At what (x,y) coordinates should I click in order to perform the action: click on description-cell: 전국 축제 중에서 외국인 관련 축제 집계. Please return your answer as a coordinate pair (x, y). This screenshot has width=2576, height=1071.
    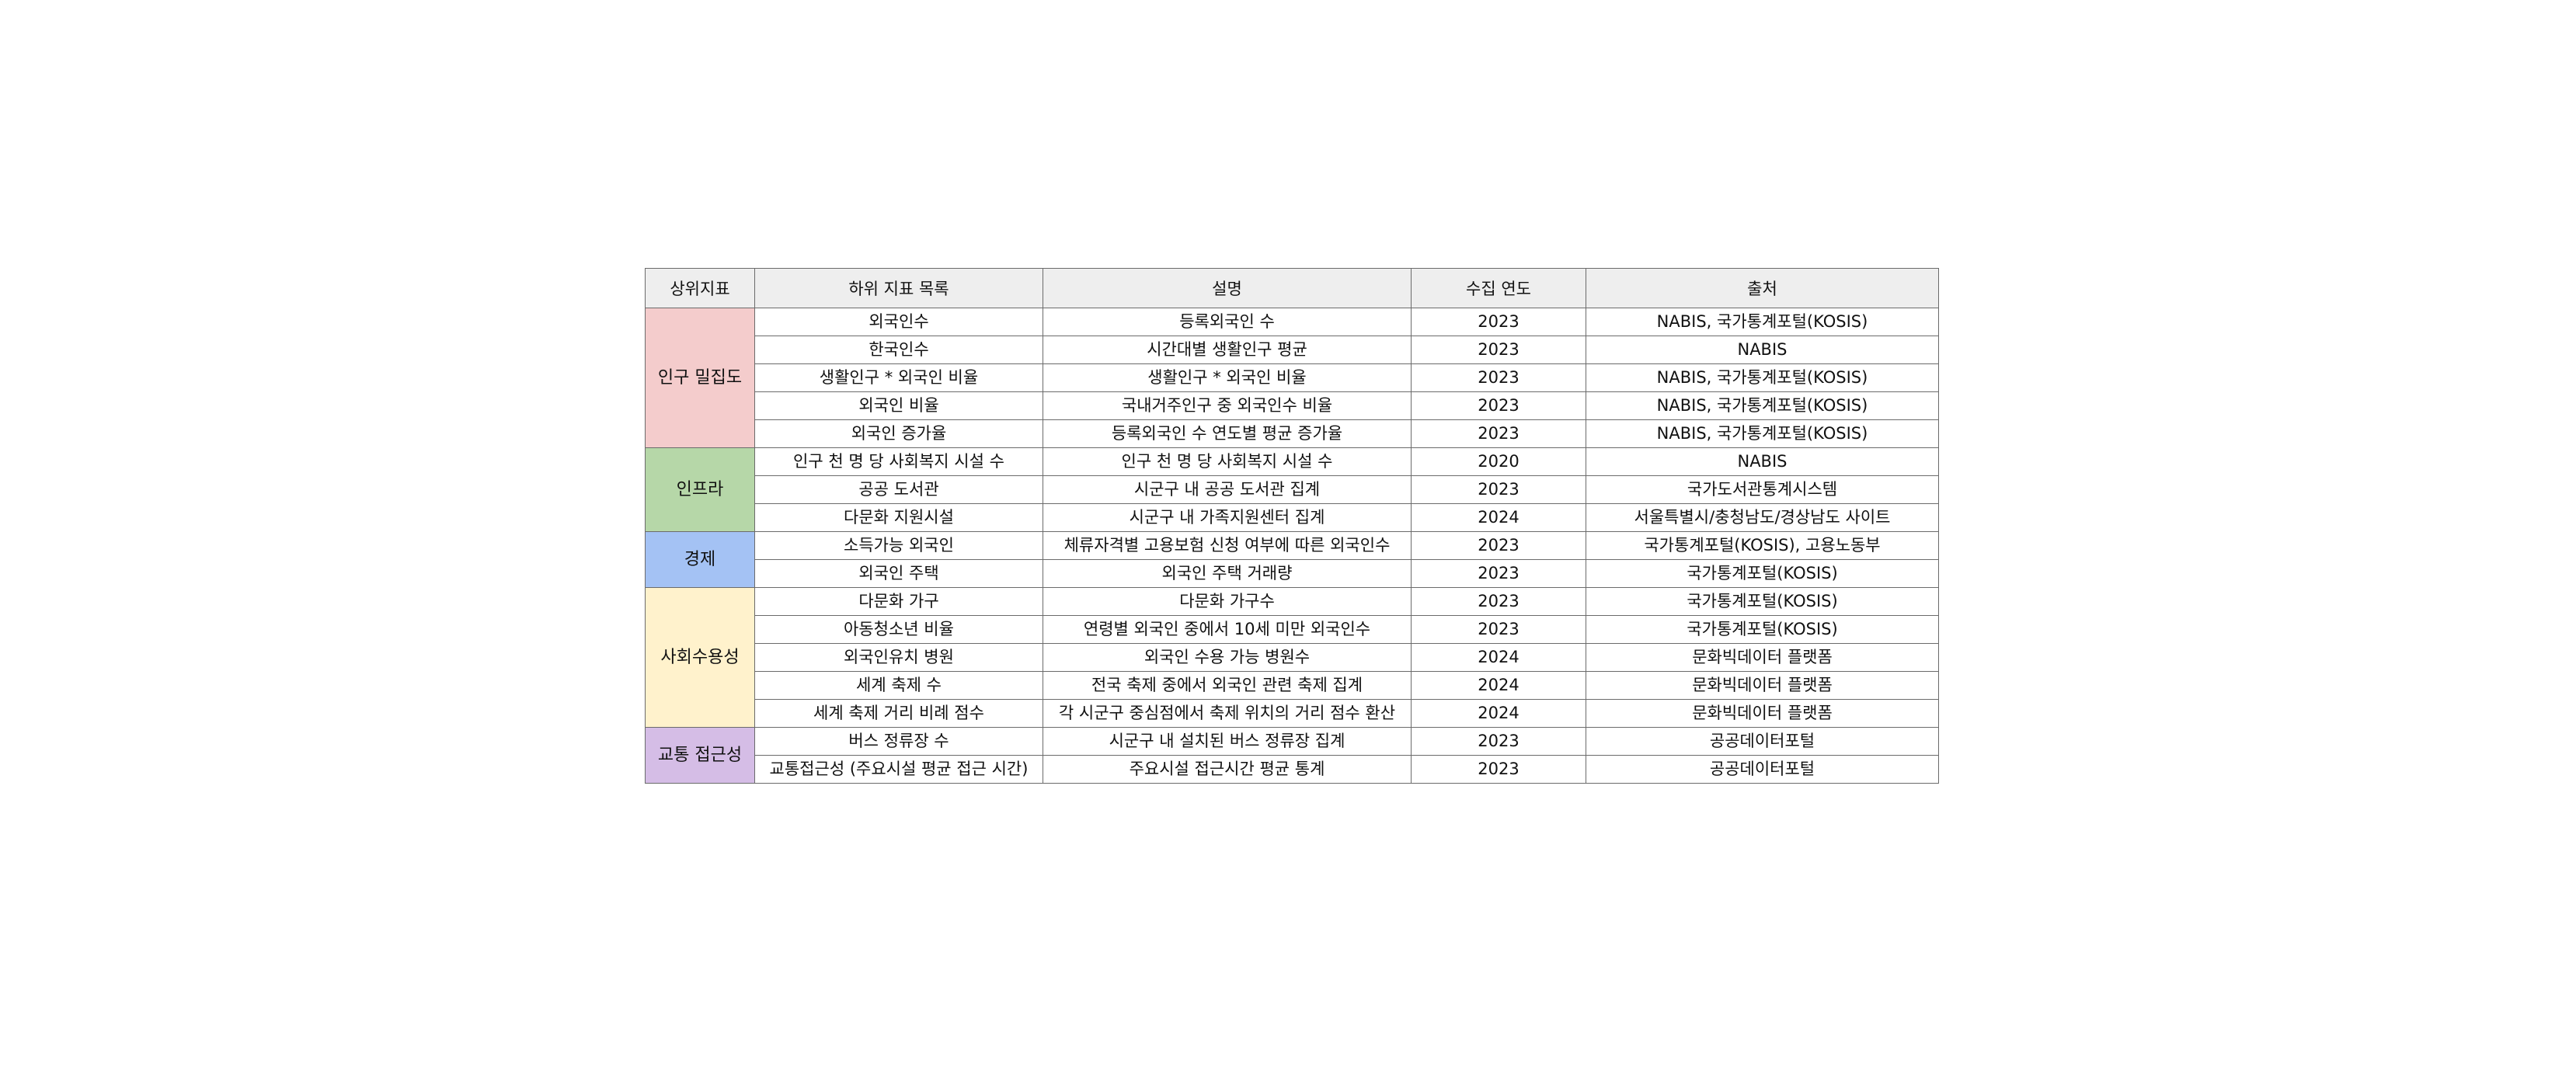
    Looking at the image, I should click on (1227, 686).